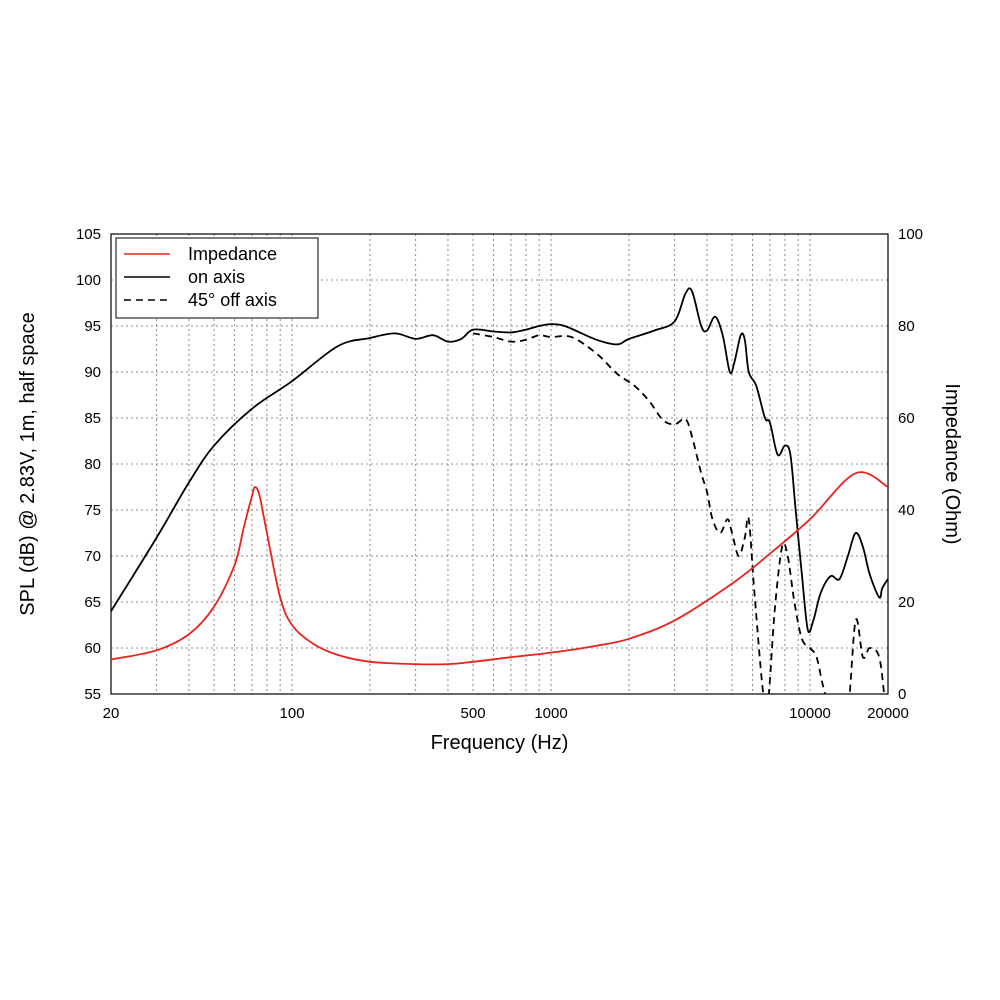 Image resolution: width=1000 pixels, height=1000 pixels. What do you see at coordinates (910, 234) in the screenshot?
I see `right-y-tick-label: 100` at bounding box center [910, 234].